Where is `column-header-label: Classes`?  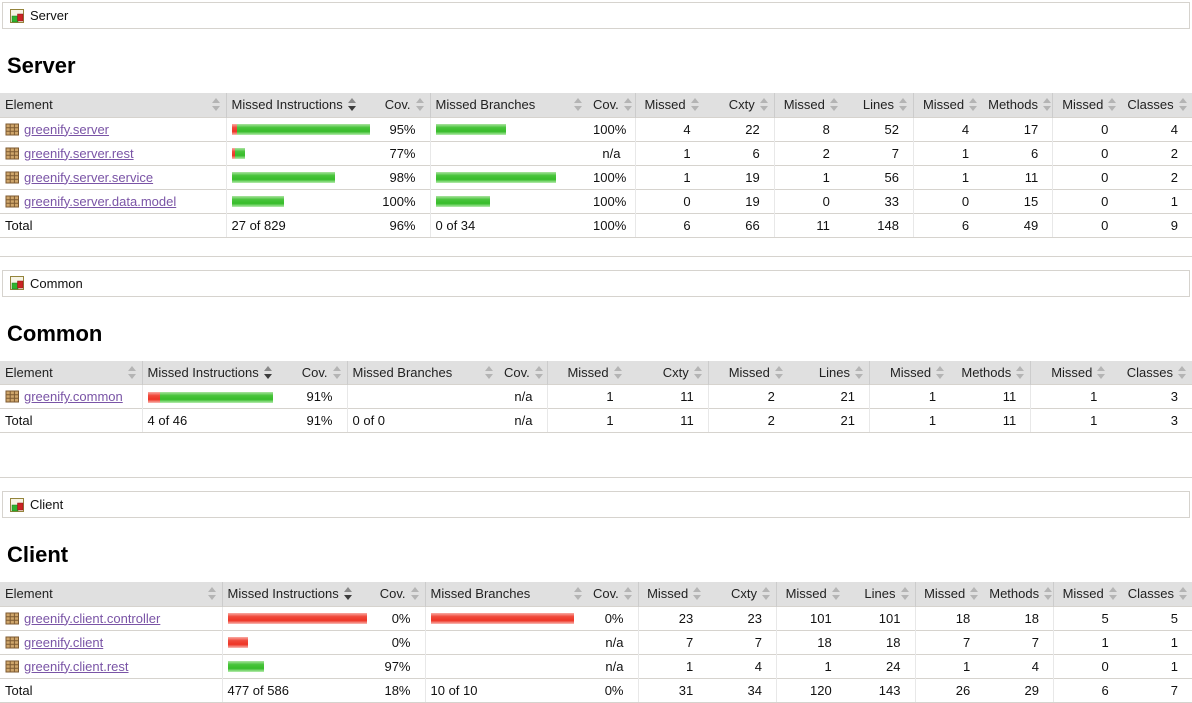
column-header-label: Classes is located at coordinates (1149, 372).